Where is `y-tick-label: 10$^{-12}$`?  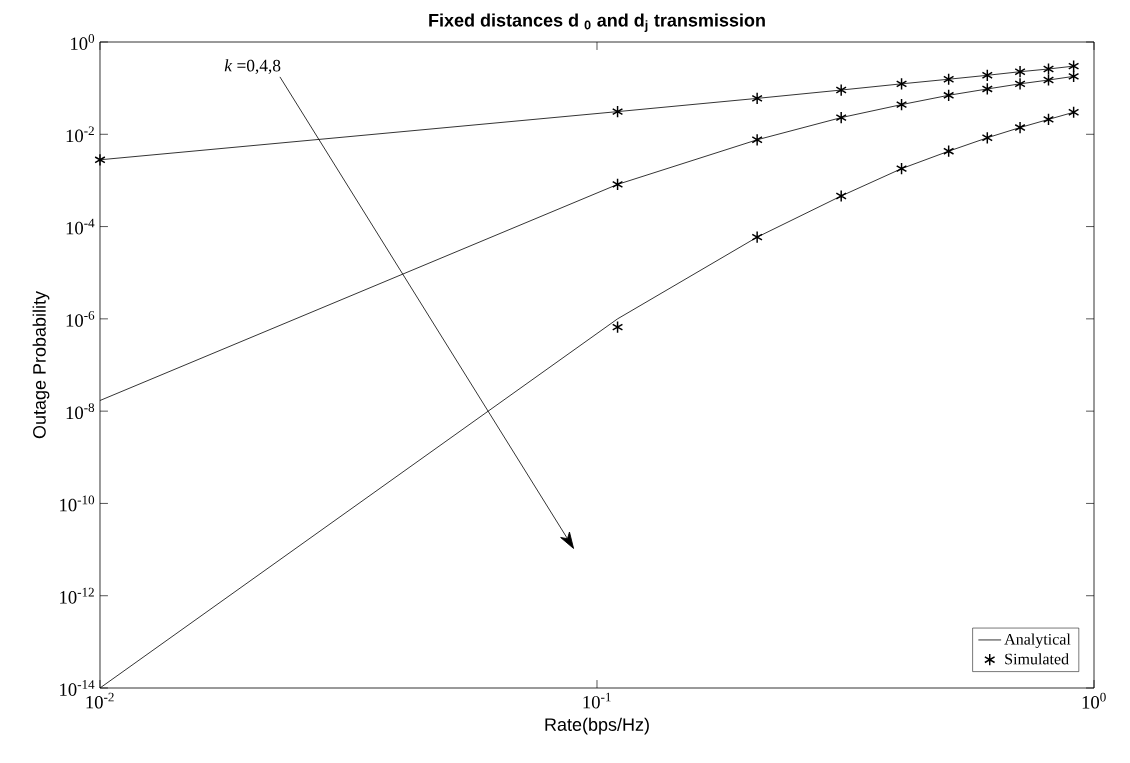 y-tick-label: 10$^{-12}$ is located at coordinates (77, 595).